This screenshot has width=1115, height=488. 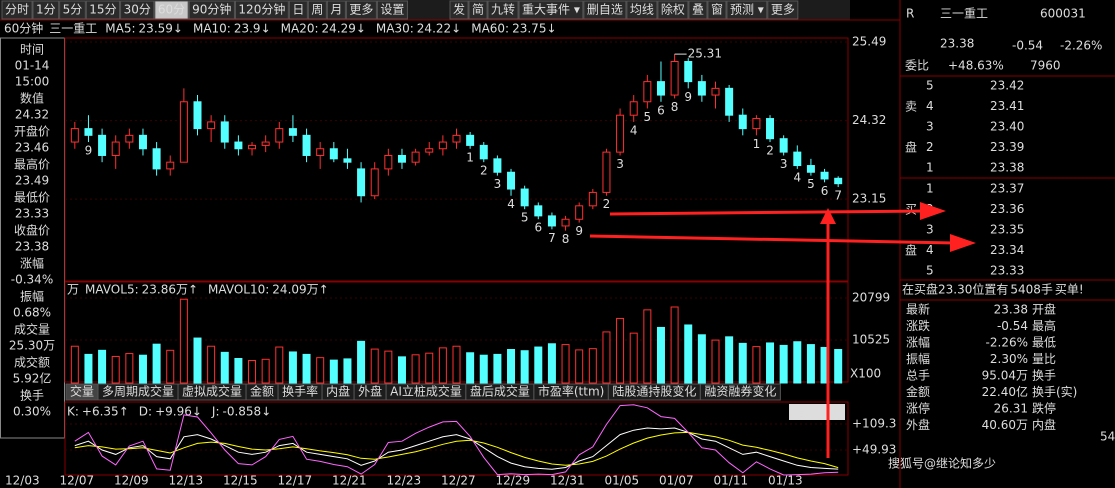 I want to click on stat-label: 外盘, so click(x=918, y=424).